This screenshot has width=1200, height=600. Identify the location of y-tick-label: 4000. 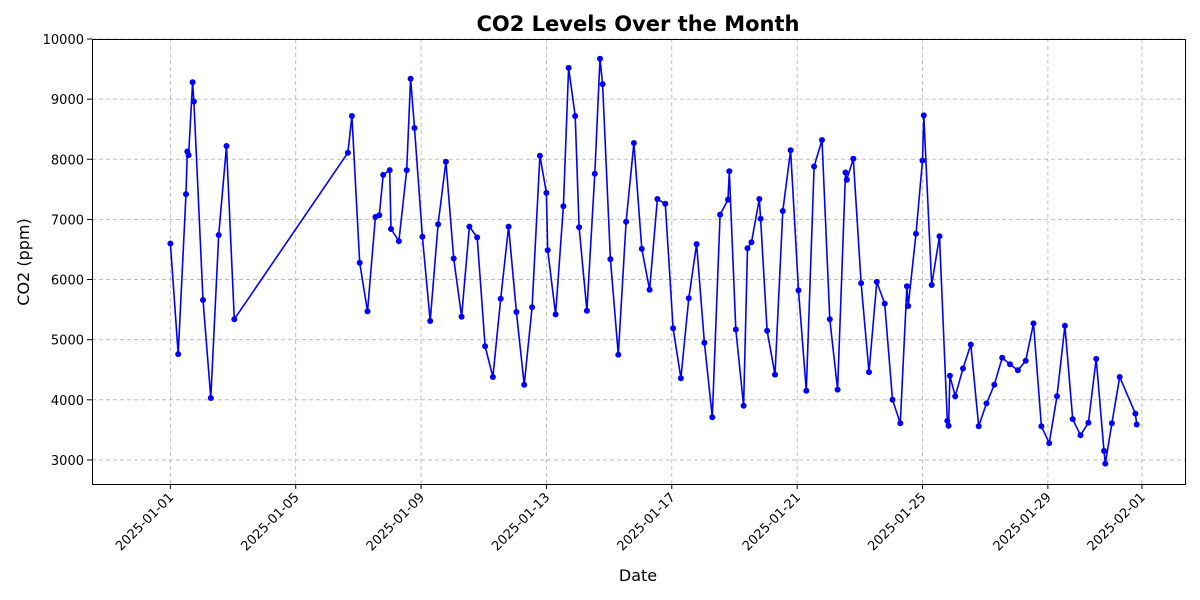
(67, 401).